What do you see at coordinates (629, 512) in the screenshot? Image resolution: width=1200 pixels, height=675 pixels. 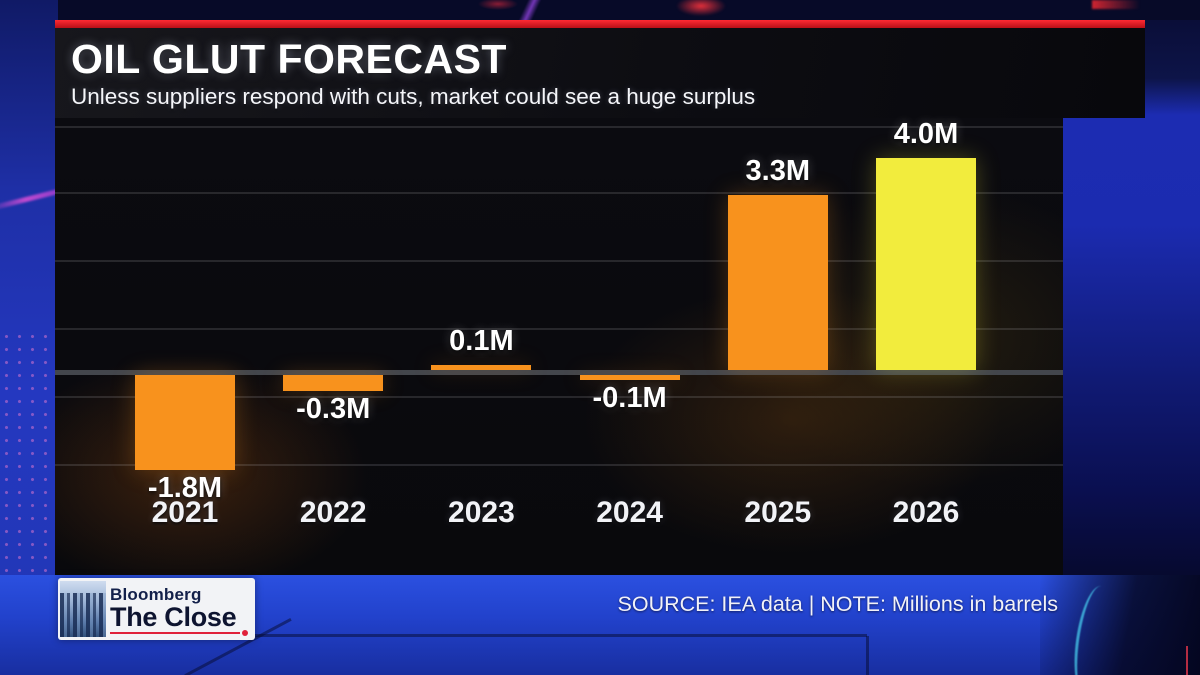 I see `year-label-2024: 2024` at bounding box center [629, 512].